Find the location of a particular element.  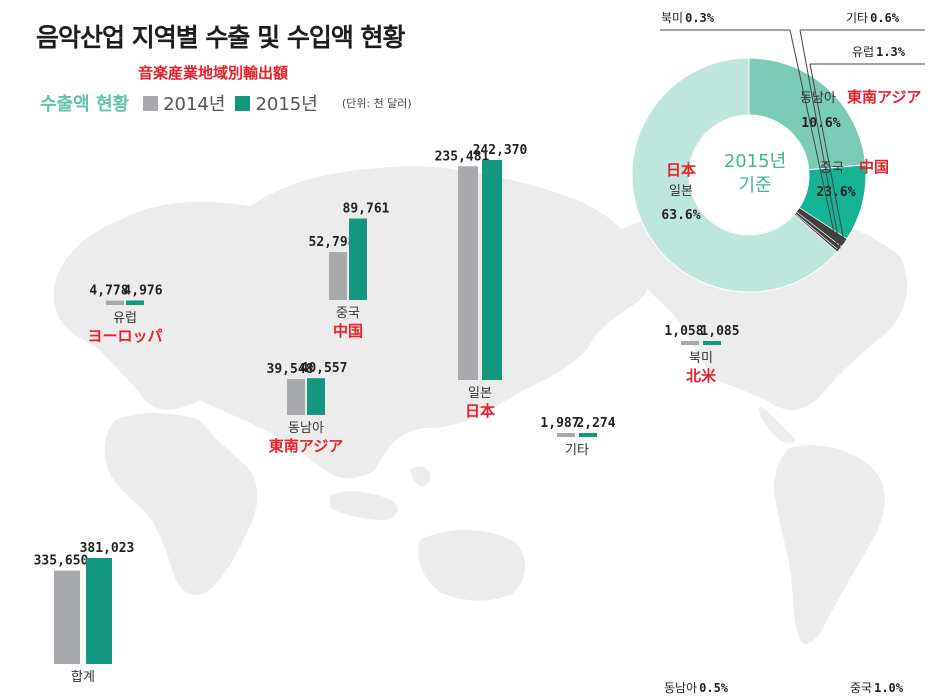

bar-value-label: 39,548 is located at coordinates (290, 369).